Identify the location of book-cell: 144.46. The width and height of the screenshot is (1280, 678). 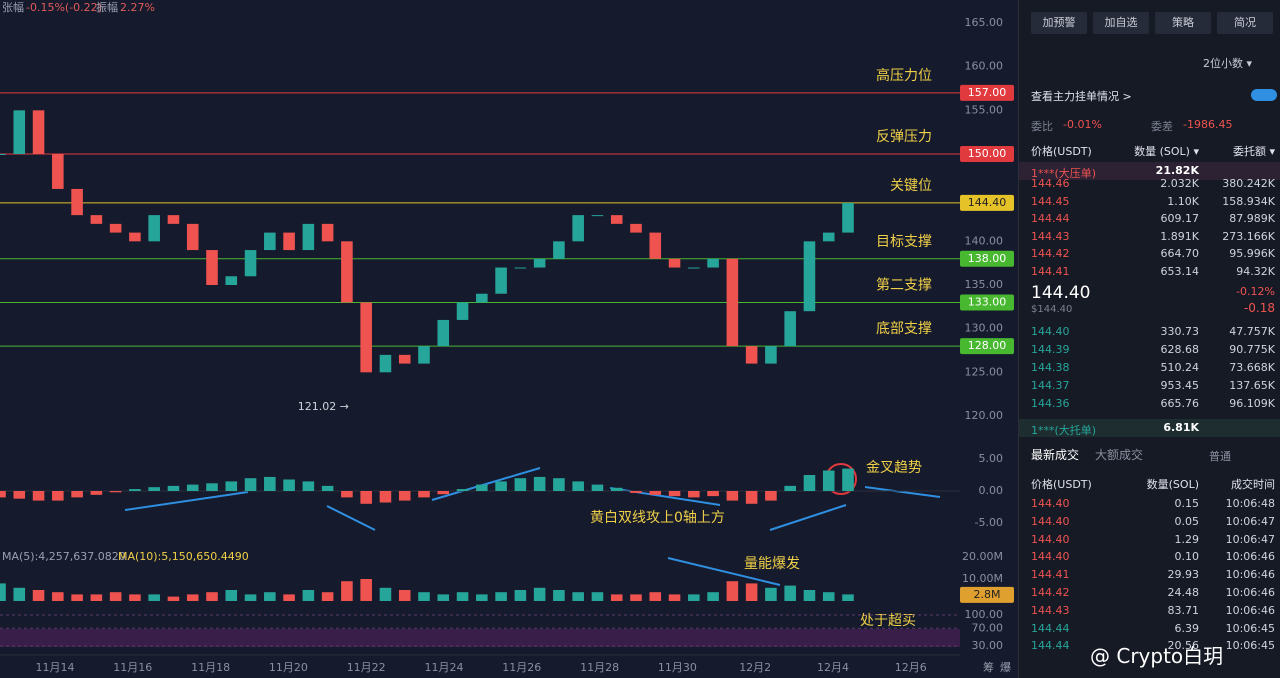
(1050, 183).